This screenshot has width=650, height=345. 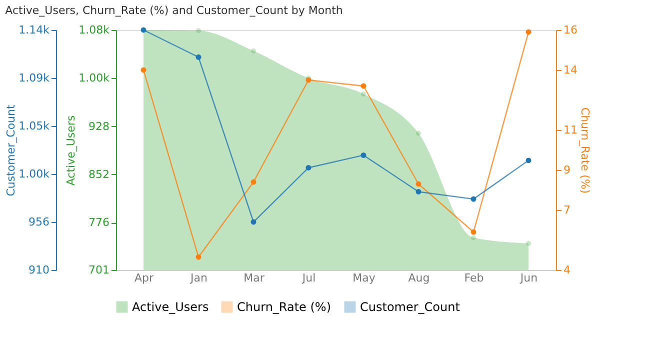 I want to click on legend-label: Customer_Count, so click(x=410, y=307).